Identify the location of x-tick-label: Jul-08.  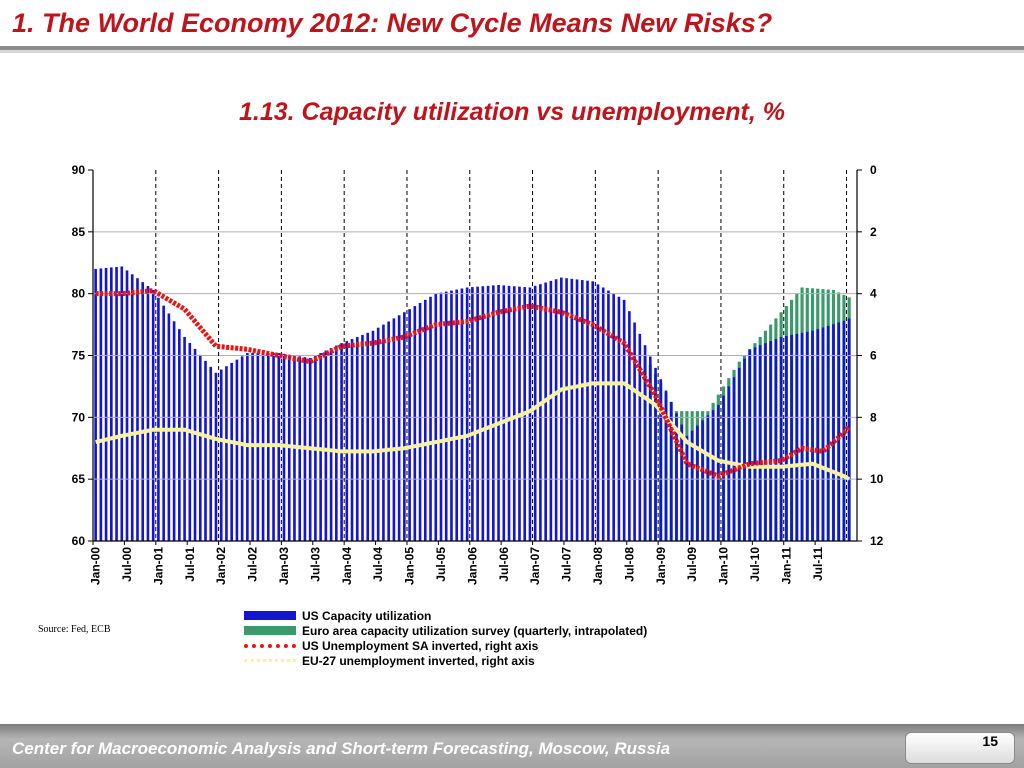
(629, 564).